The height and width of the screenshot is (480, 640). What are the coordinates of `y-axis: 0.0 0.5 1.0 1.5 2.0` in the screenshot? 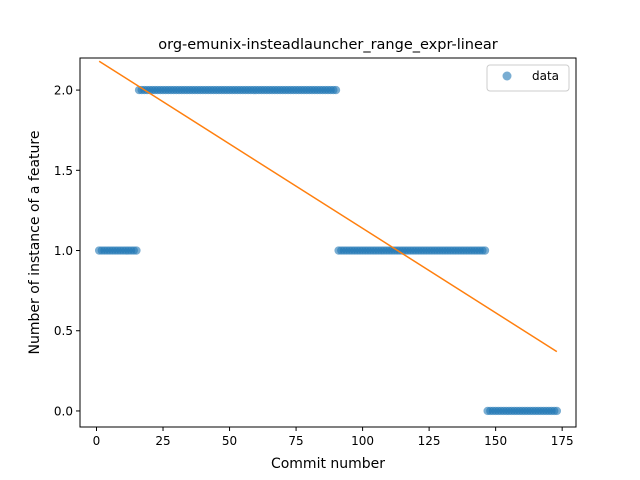 It's located at (67, 251).